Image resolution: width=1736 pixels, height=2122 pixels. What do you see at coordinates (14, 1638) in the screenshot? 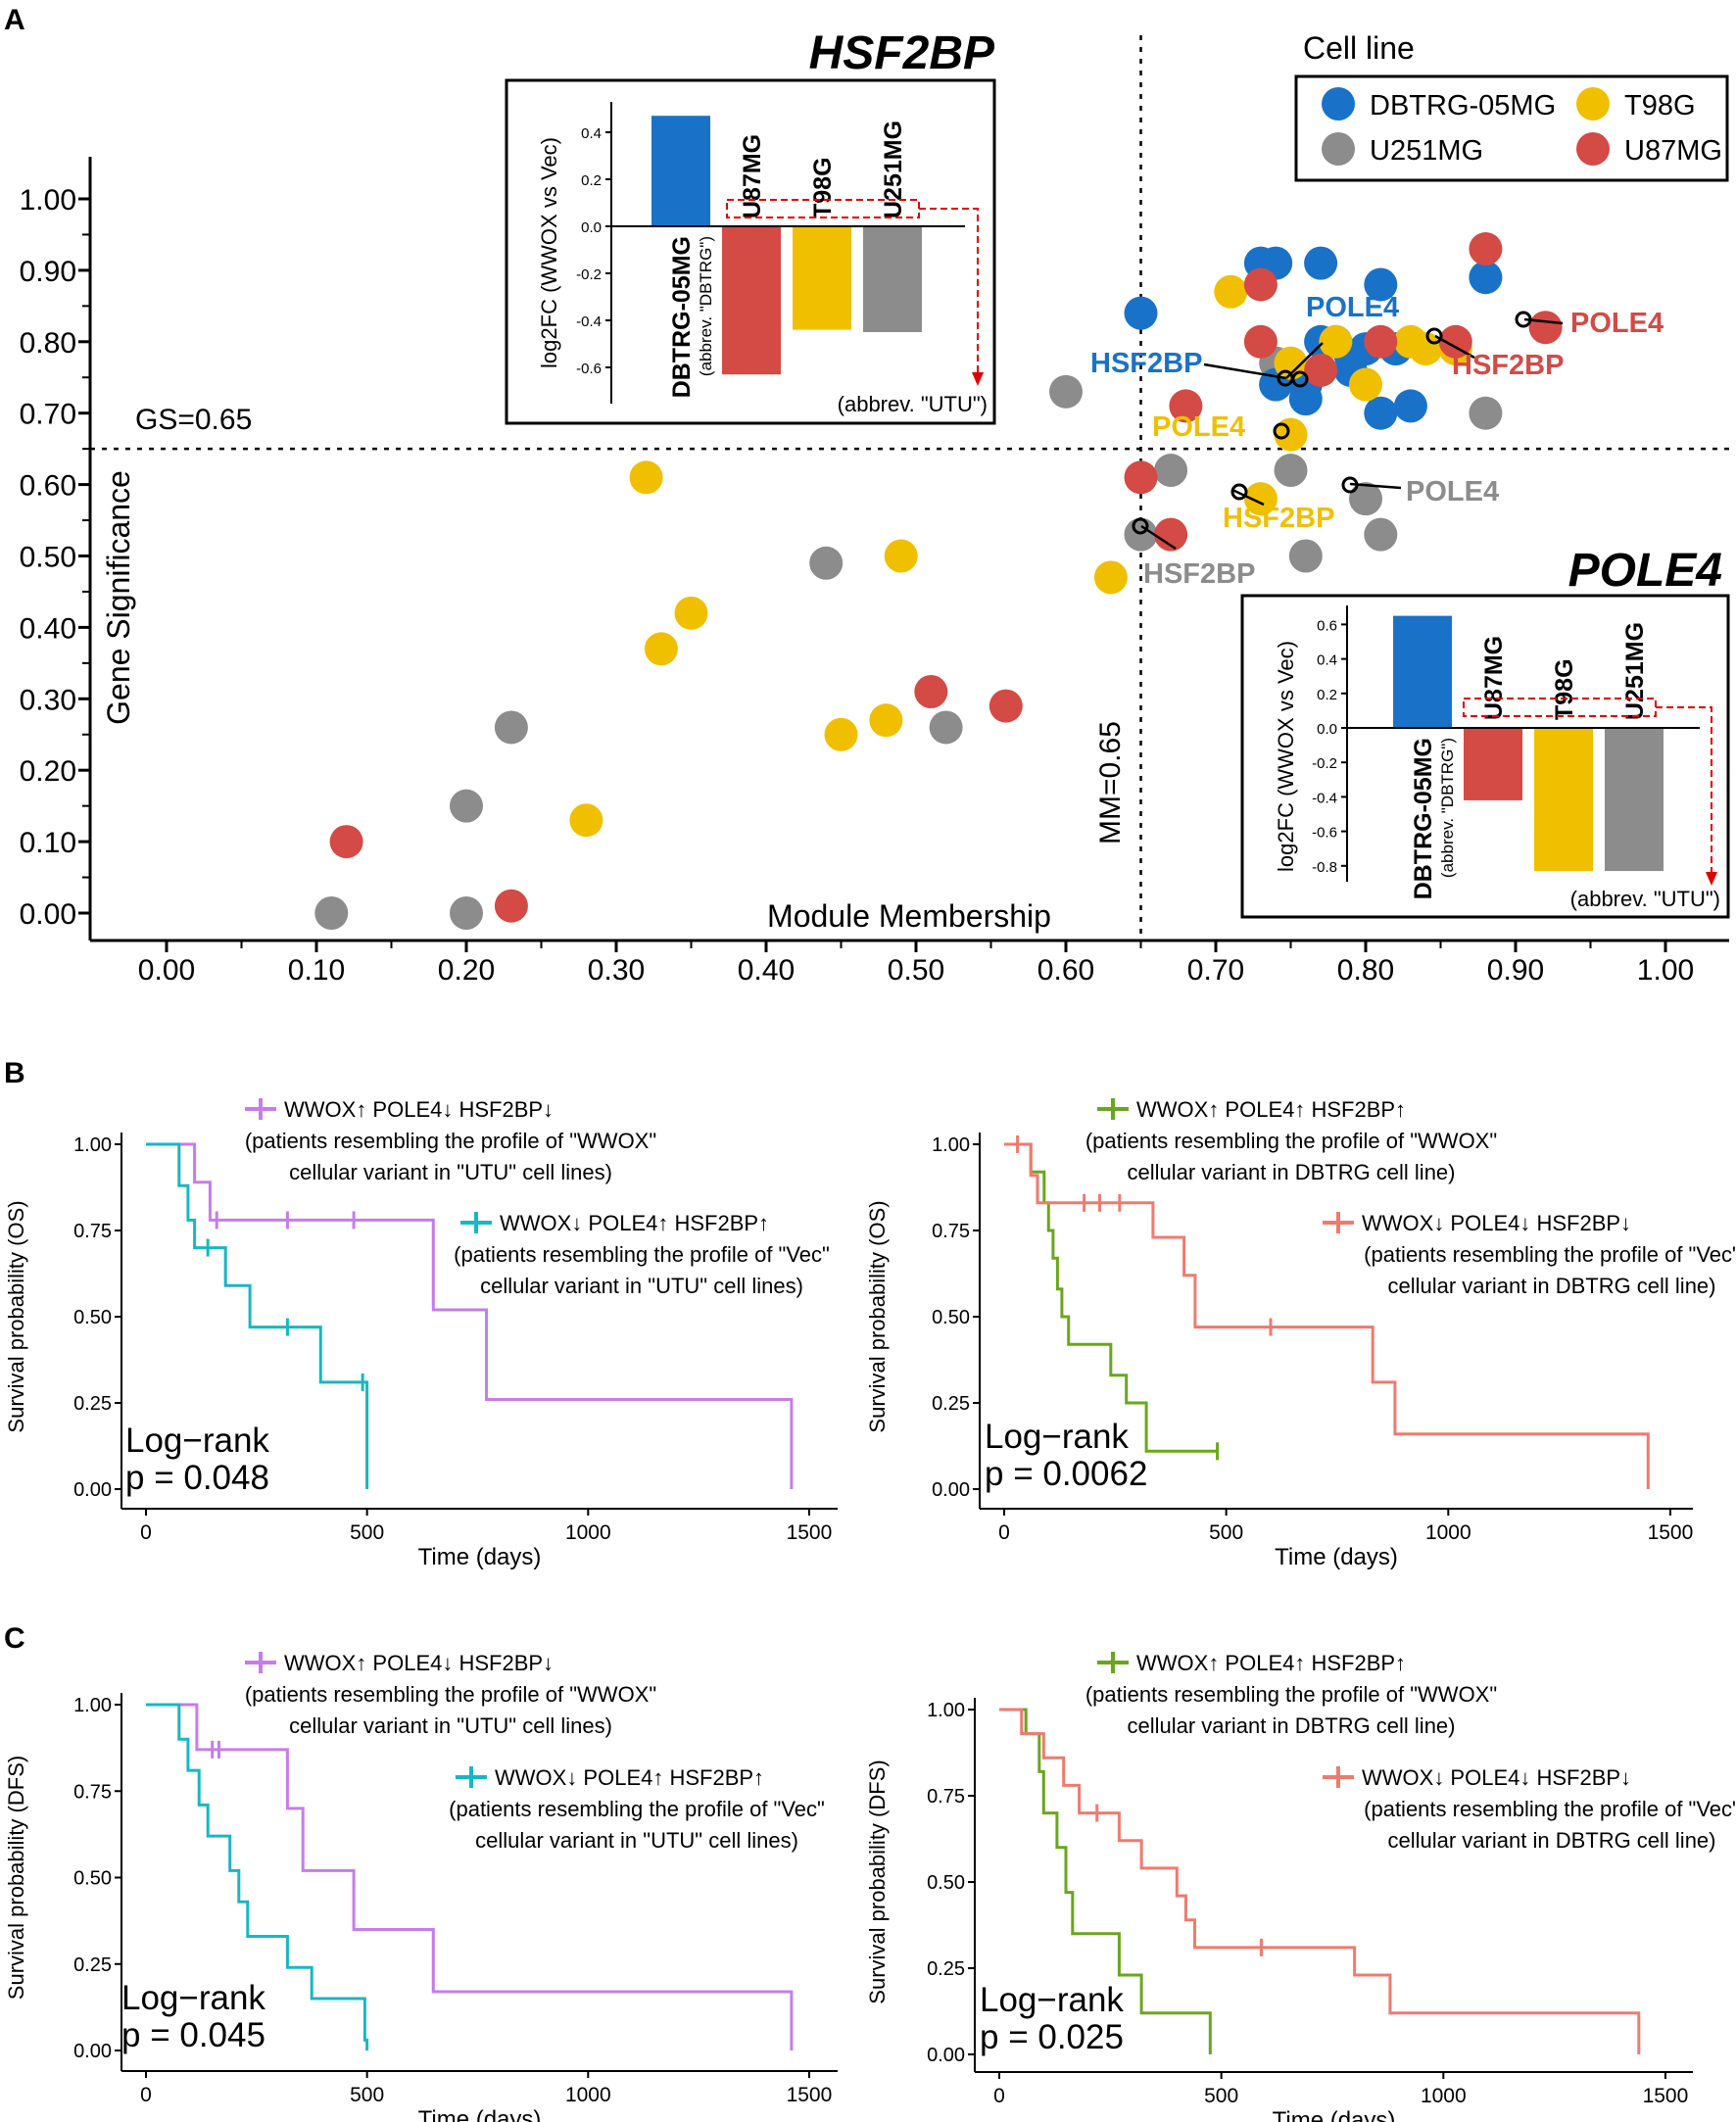
I see `panel-label-c: C` at bounding box center [14, 1638].